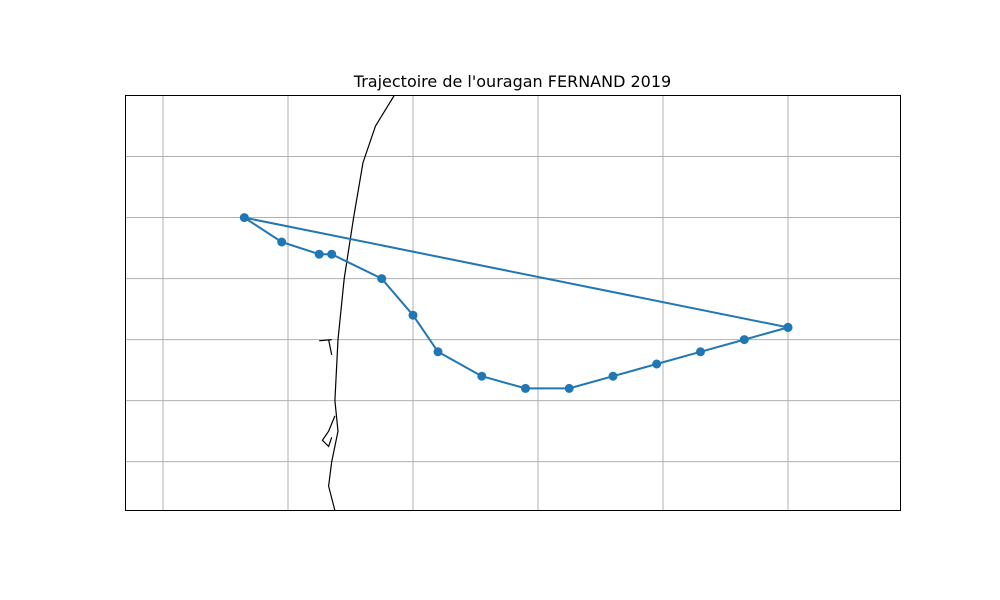 The width and height of the screenshot is (1000, 600). I want to click on coastline, so click(357, 303).